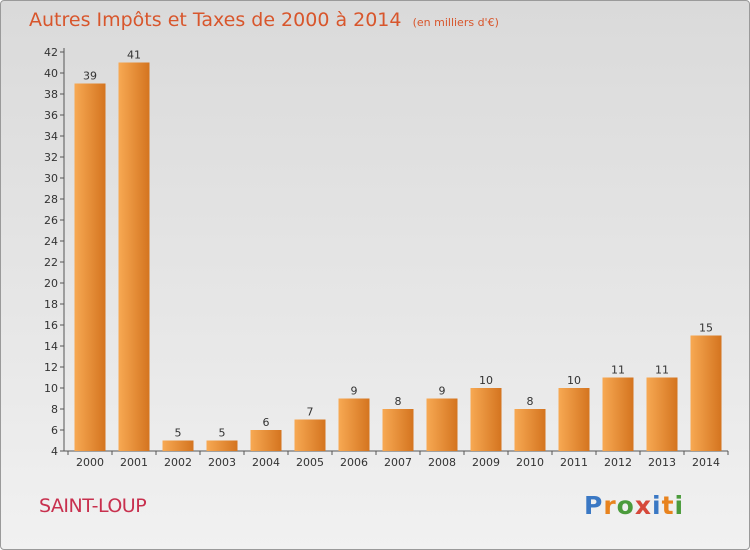  What do you see at coordinates (618, 462) in the screenshot?
I see `x-tick-label: 2012` at bounding box center [618, 462].